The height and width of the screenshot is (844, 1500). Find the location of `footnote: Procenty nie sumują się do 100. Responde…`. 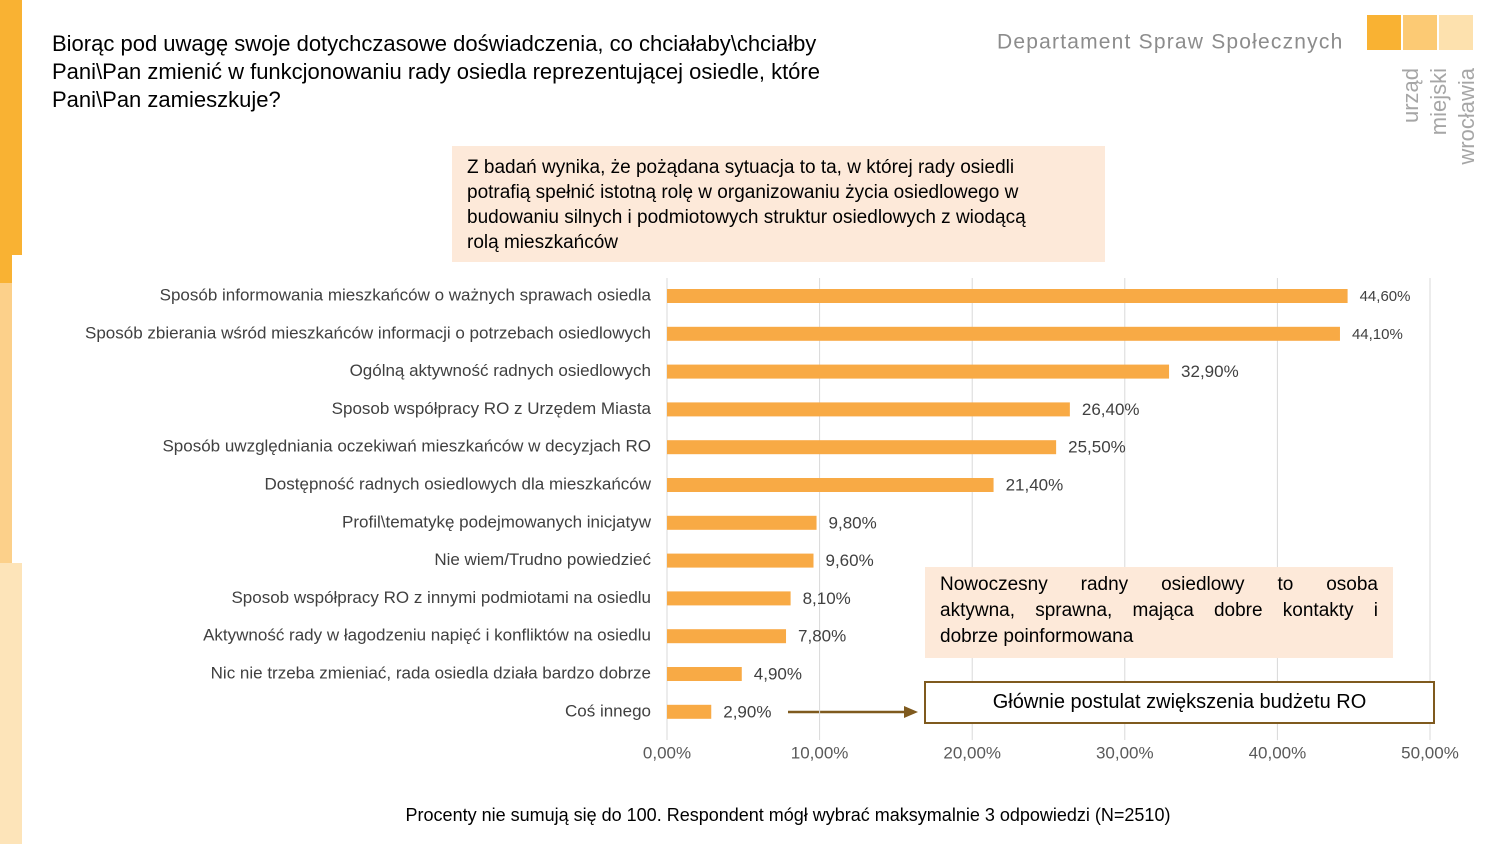

footnote: Procenty nie sumują się do 100. Responde… is located at coordinates (788, 815).